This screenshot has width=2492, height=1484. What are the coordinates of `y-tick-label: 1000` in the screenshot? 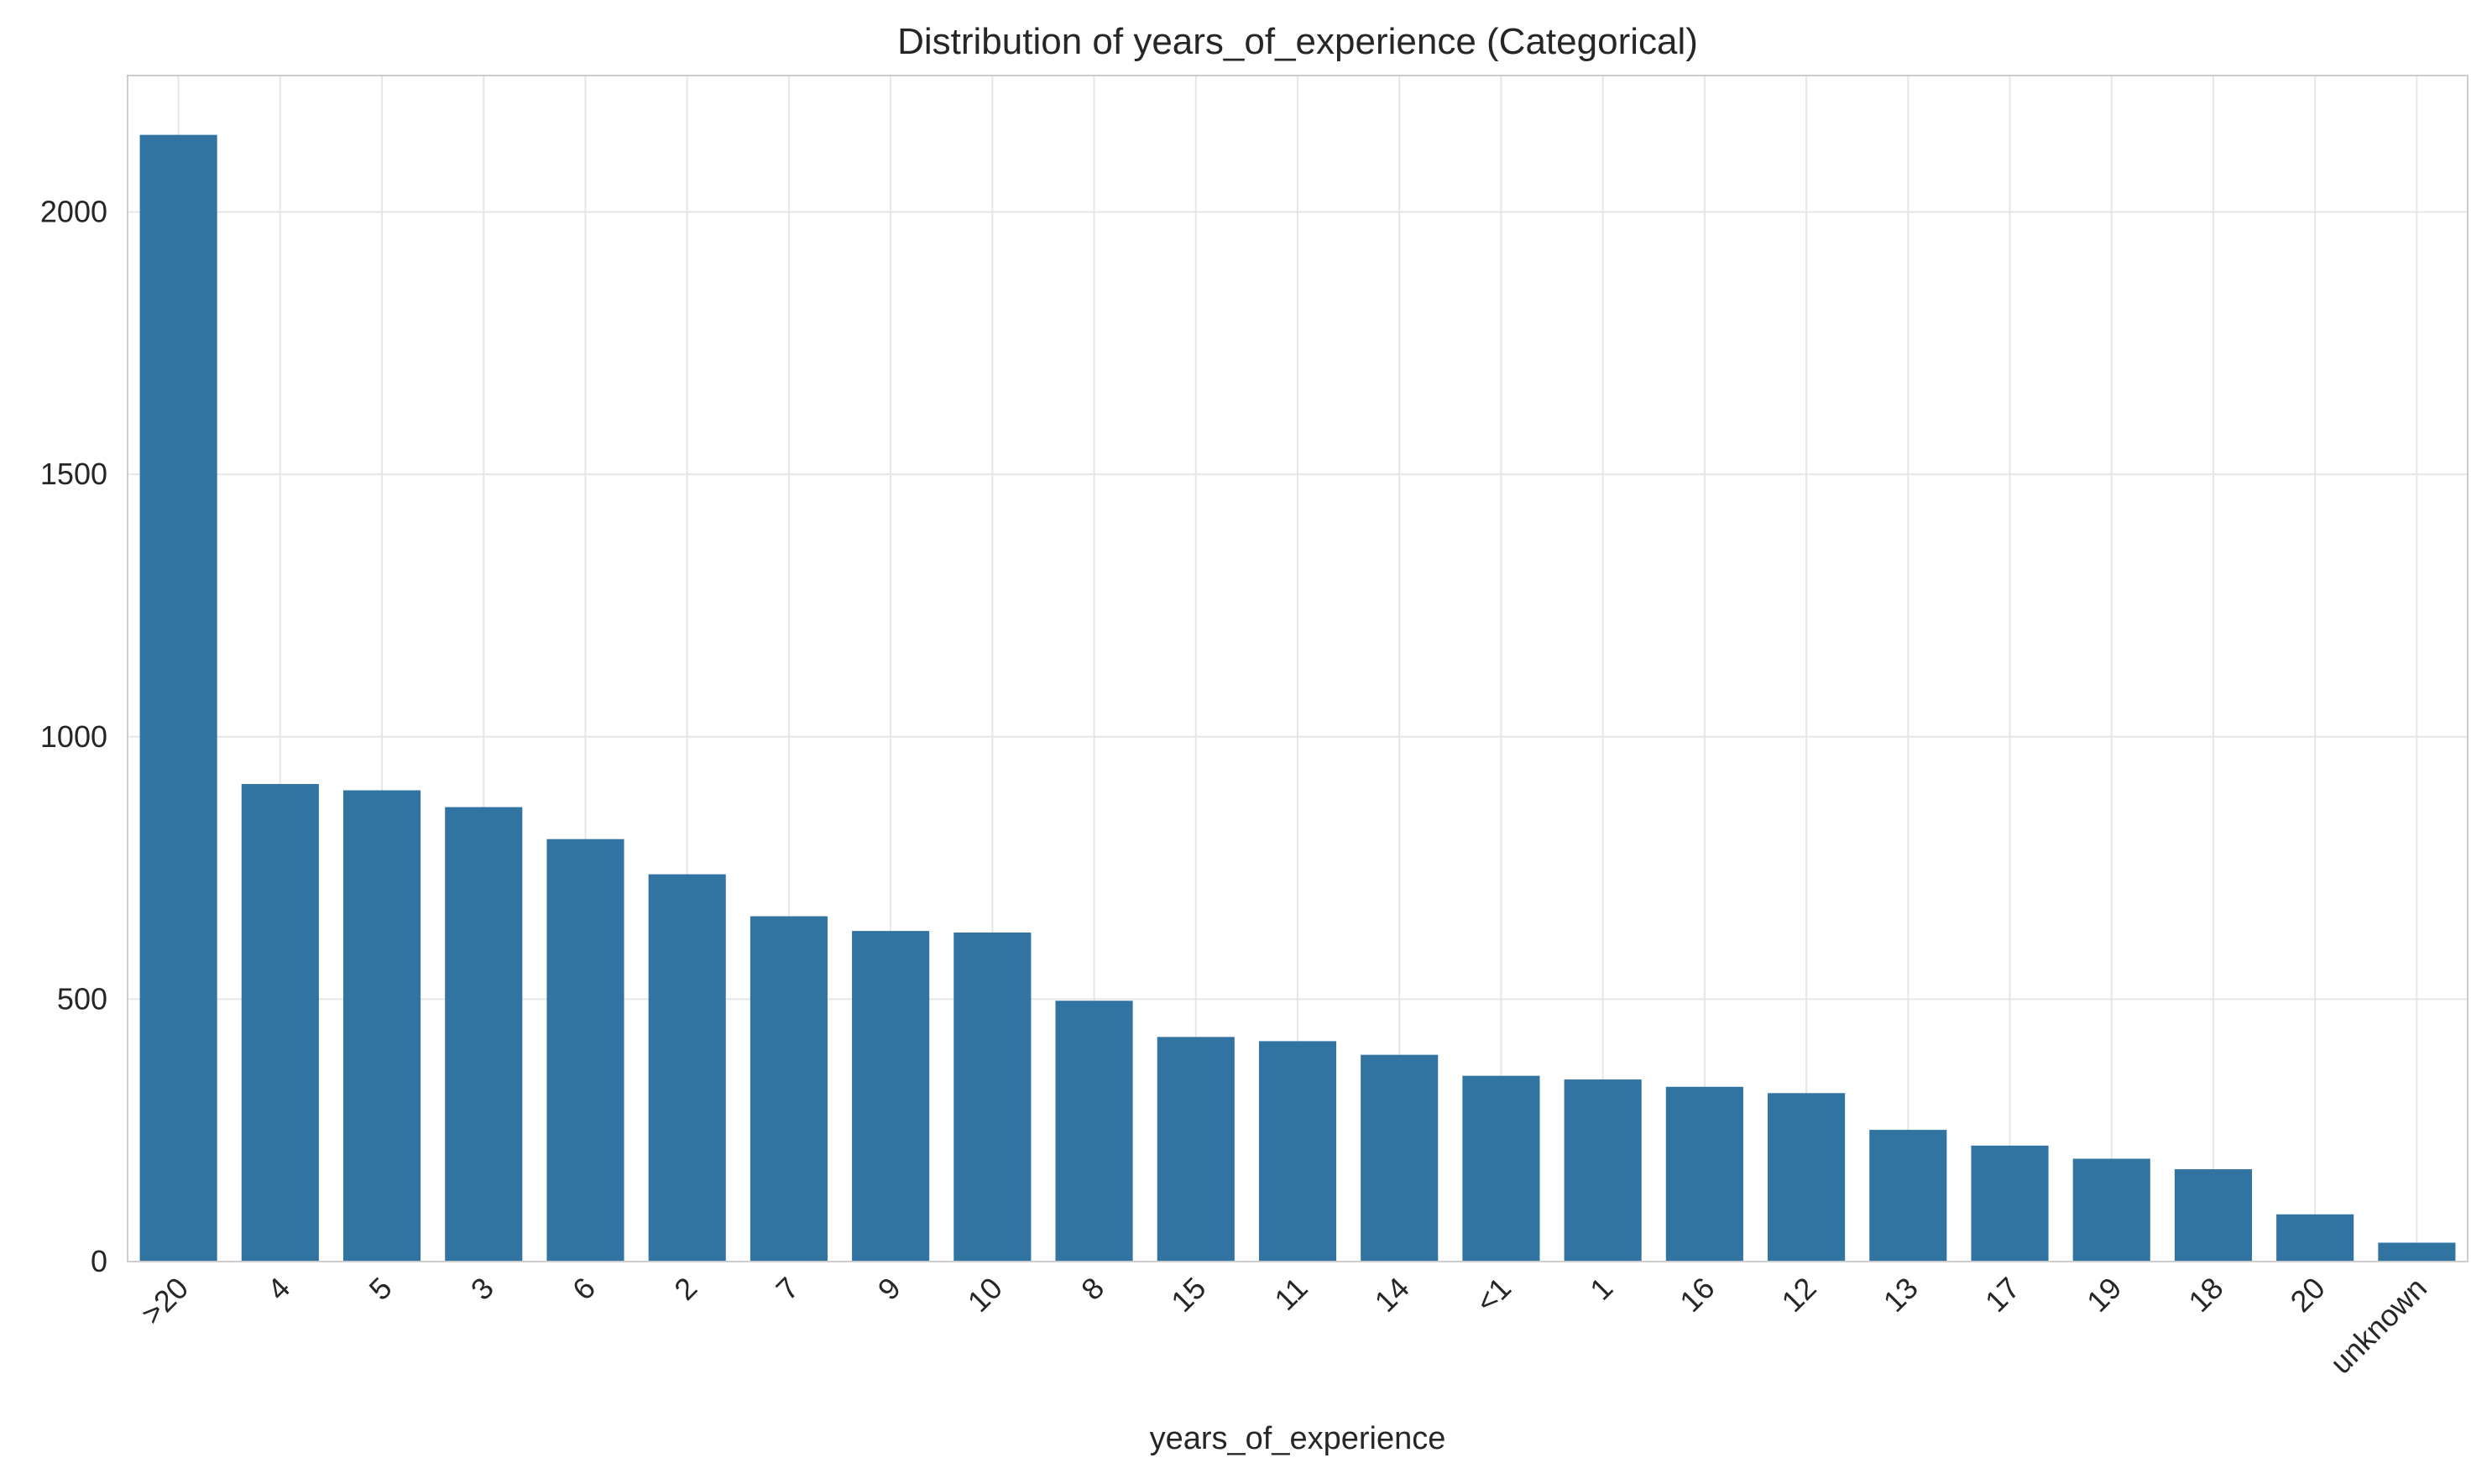 It's located at (73, 736).